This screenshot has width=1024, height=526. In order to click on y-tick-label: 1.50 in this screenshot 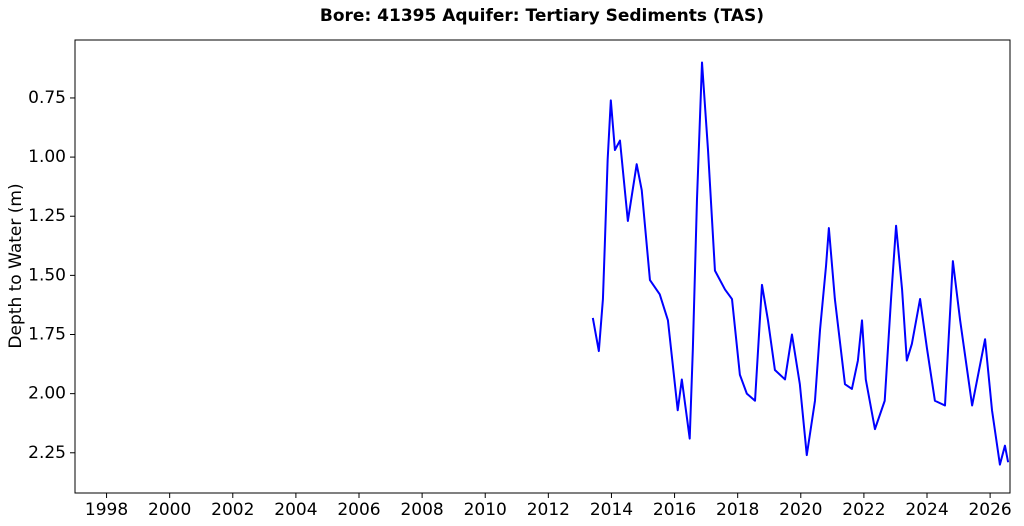, I will do `click(47, 275)`.